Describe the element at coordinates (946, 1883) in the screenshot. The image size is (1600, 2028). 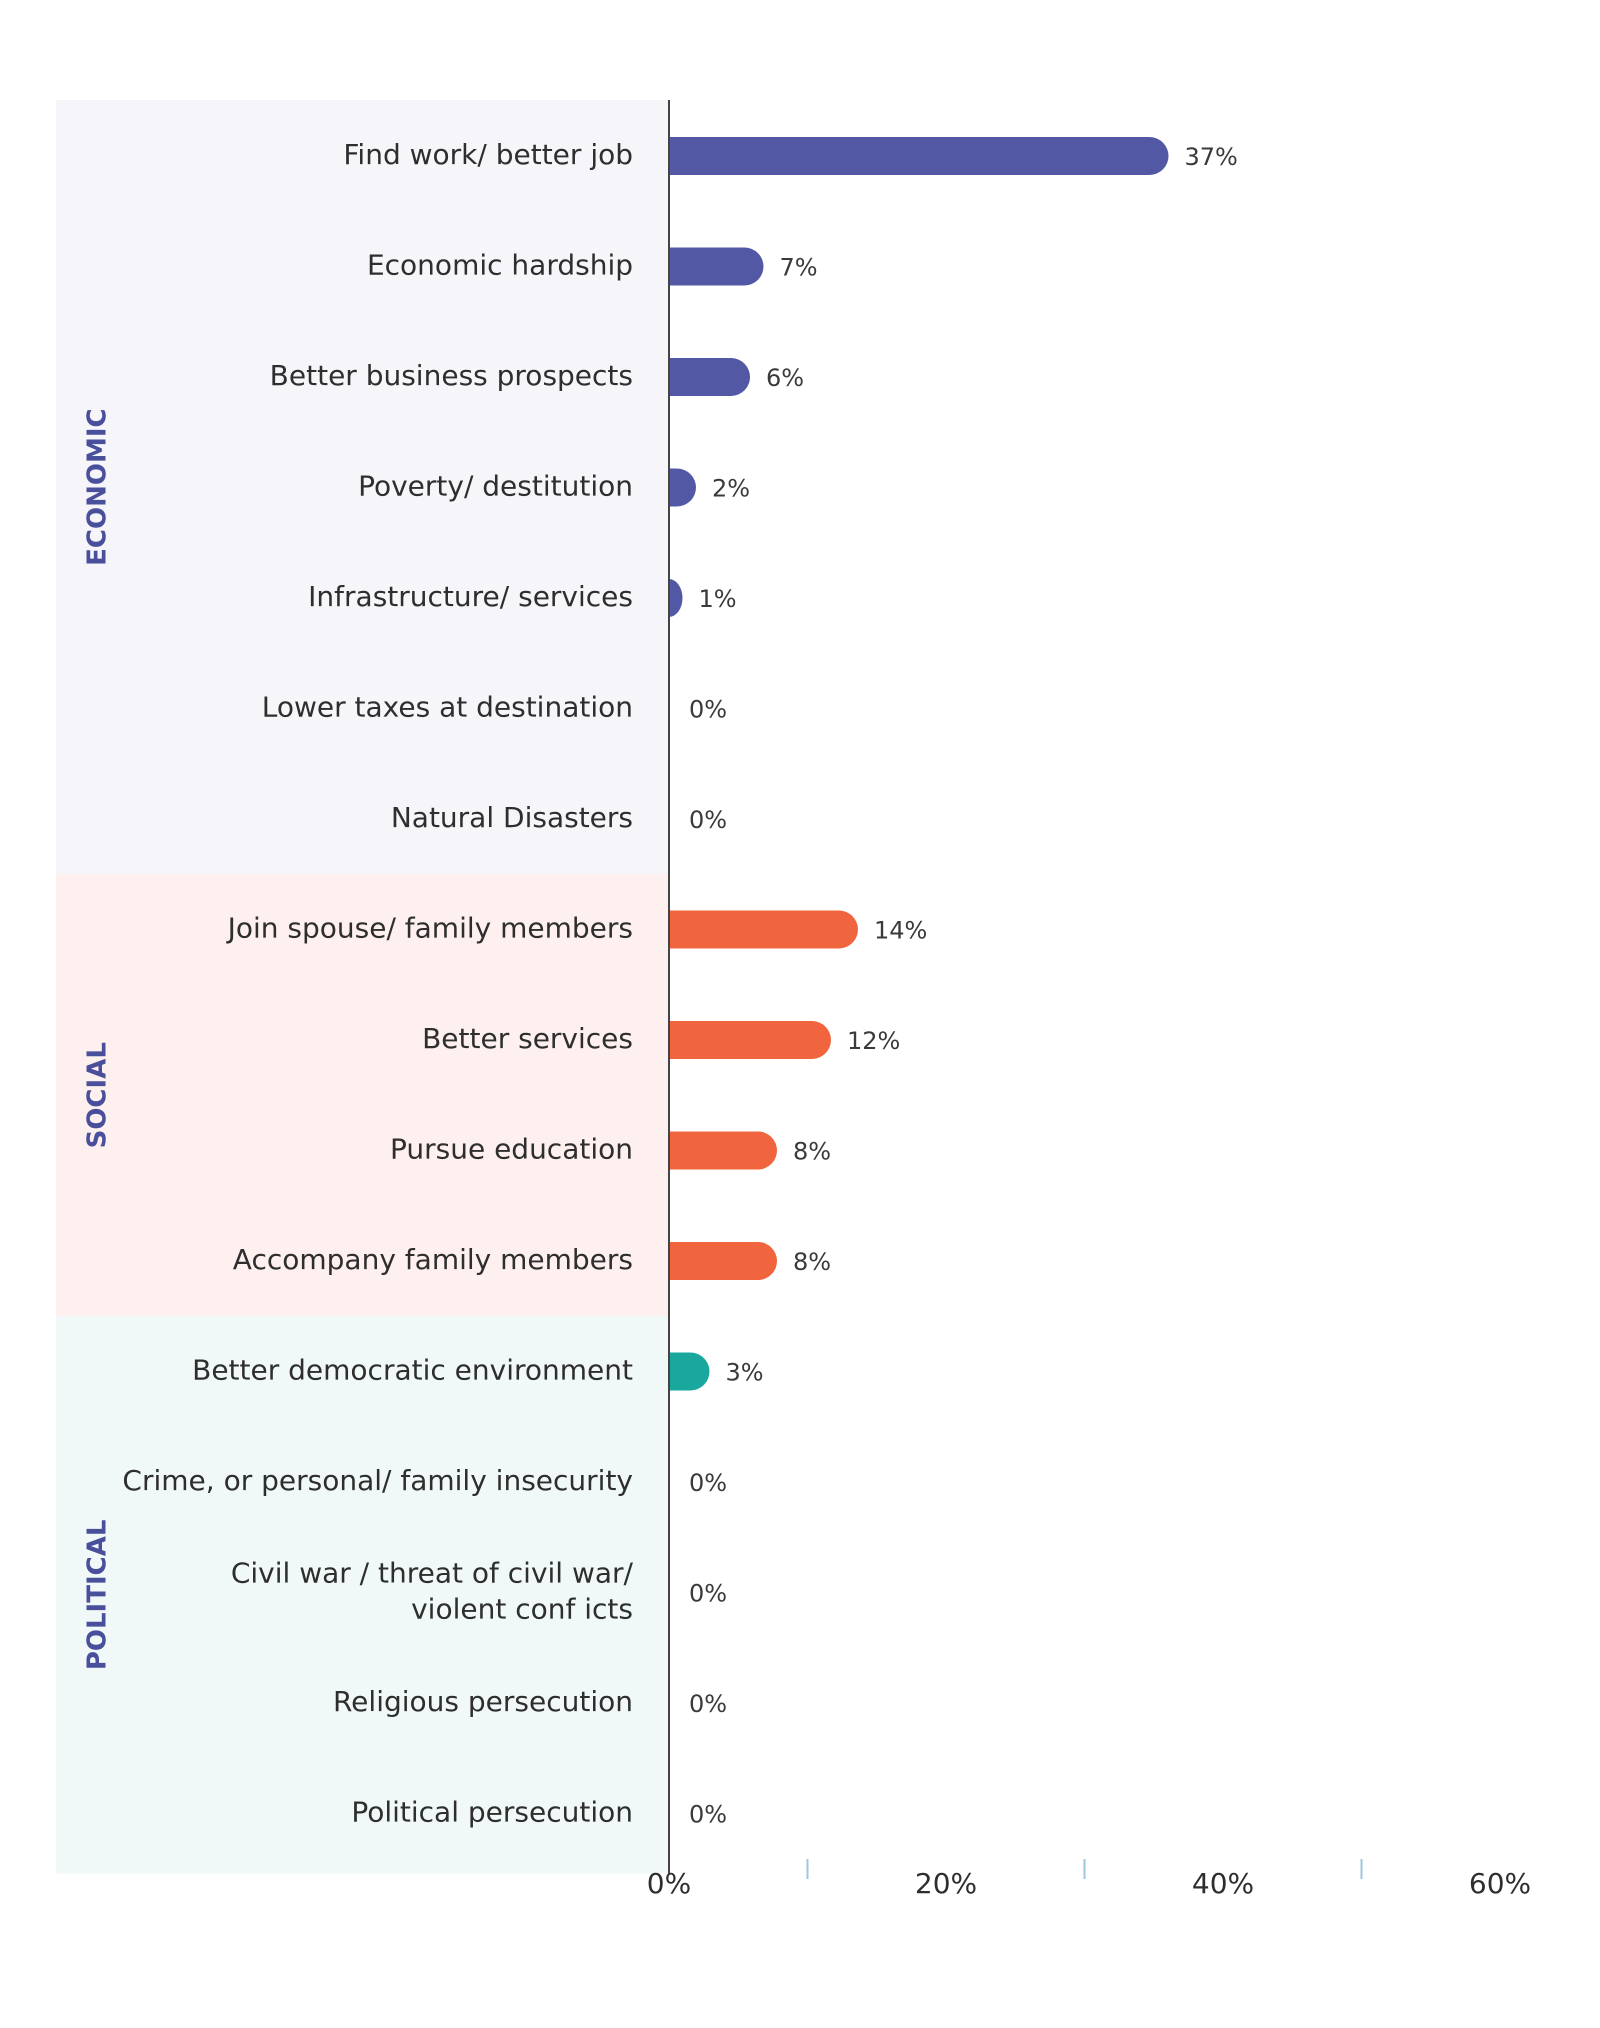
I see `x-tick-label: 20%` at that location.